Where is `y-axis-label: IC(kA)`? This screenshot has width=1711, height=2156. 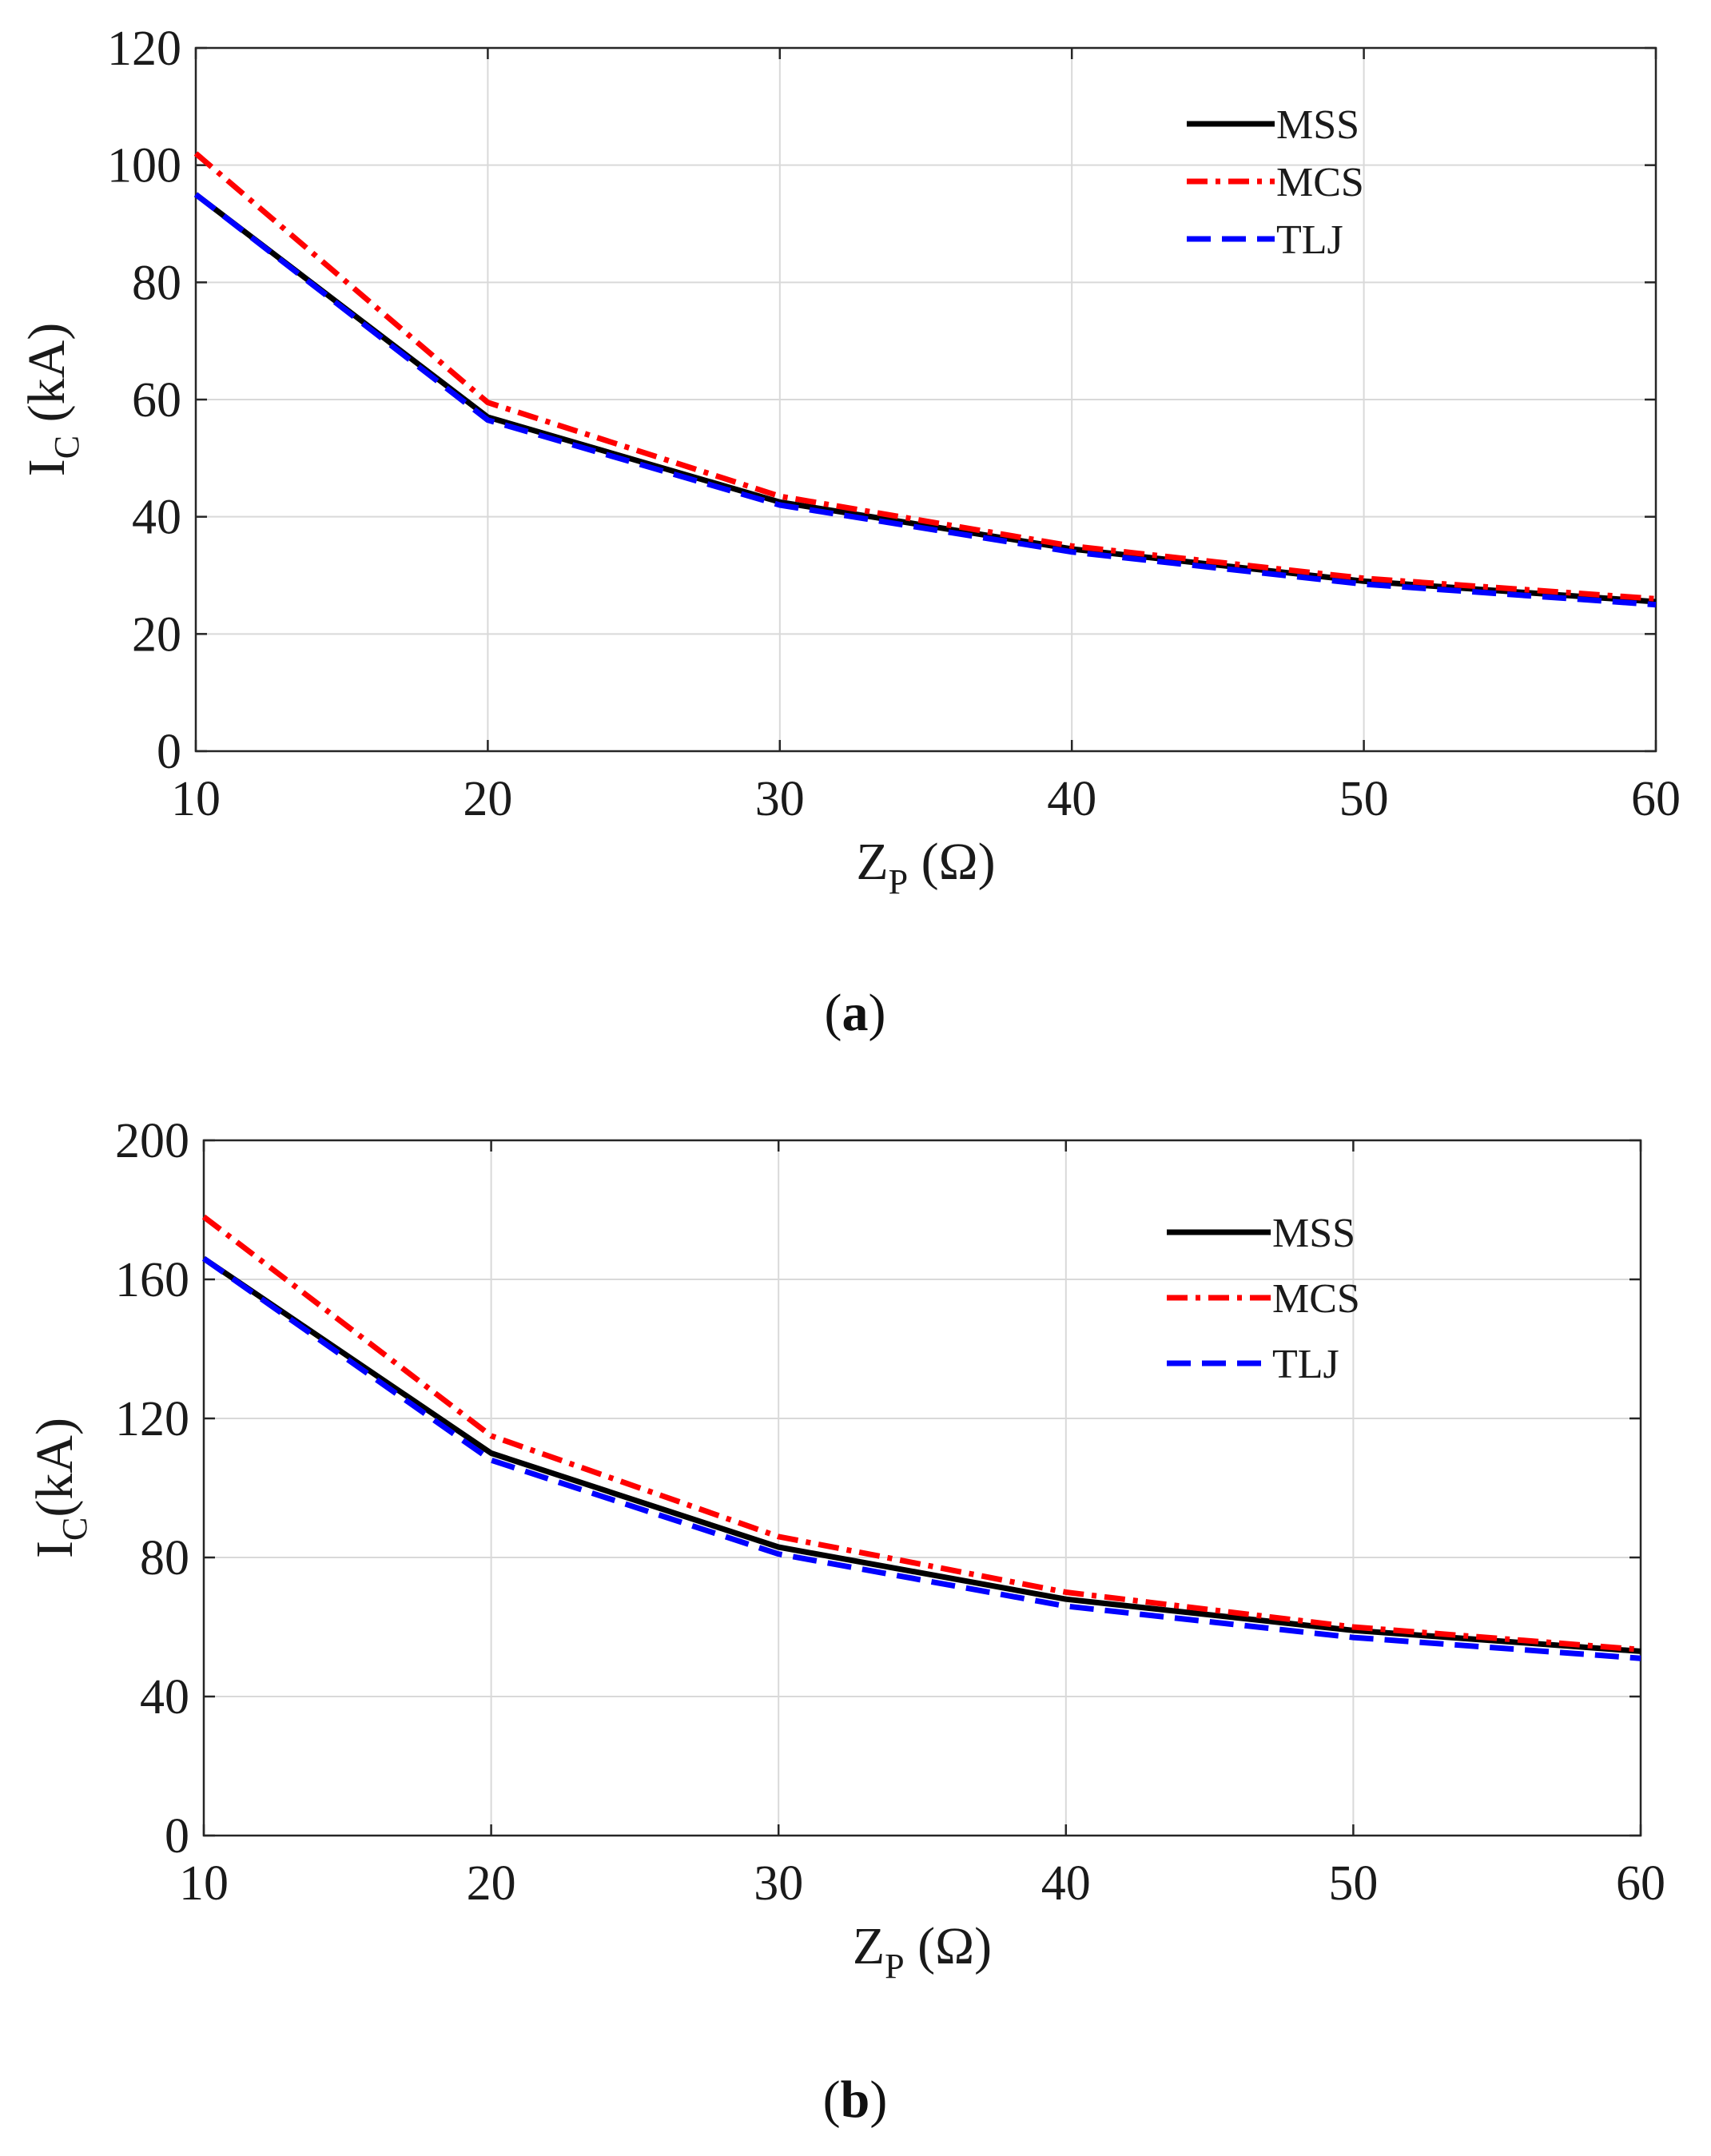 y-axis-label: IC(kA) is located at coordinates (60, 1488).